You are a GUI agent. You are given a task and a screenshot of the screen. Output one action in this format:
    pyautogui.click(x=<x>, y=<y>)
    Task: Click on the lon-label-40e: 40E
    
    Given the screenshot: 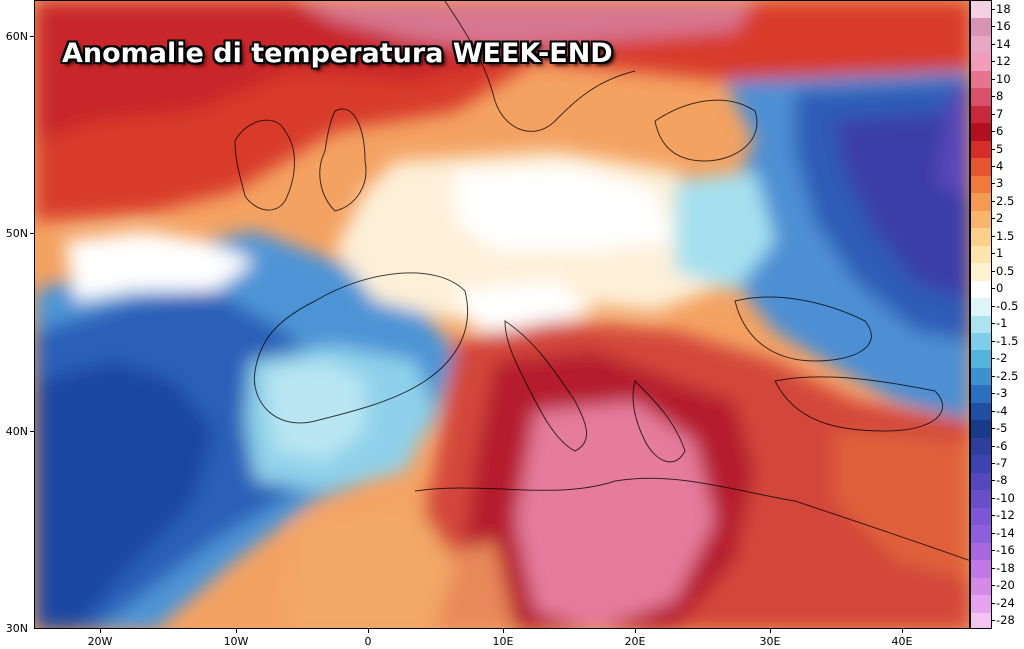 What is the action you would take?
    pyautogui.click(x=902, y=641)
    